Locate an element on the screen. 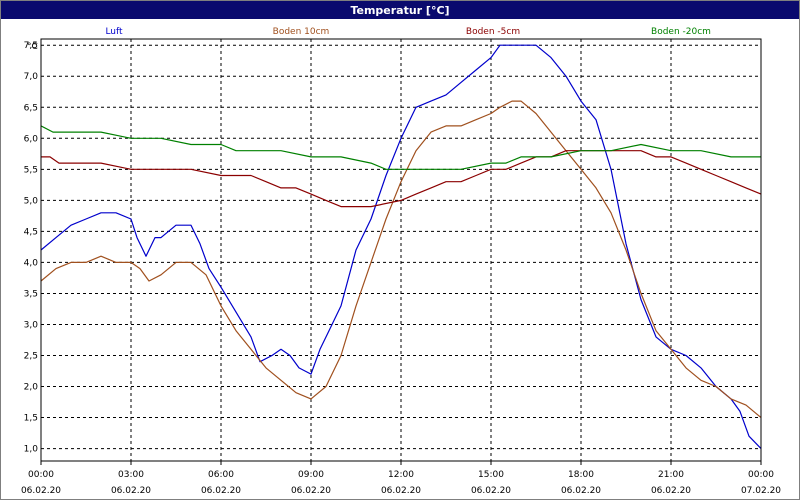  legend: Luft Boden 10cm Boden -5cm Boden -20cm is located at coordinates (408, 32).